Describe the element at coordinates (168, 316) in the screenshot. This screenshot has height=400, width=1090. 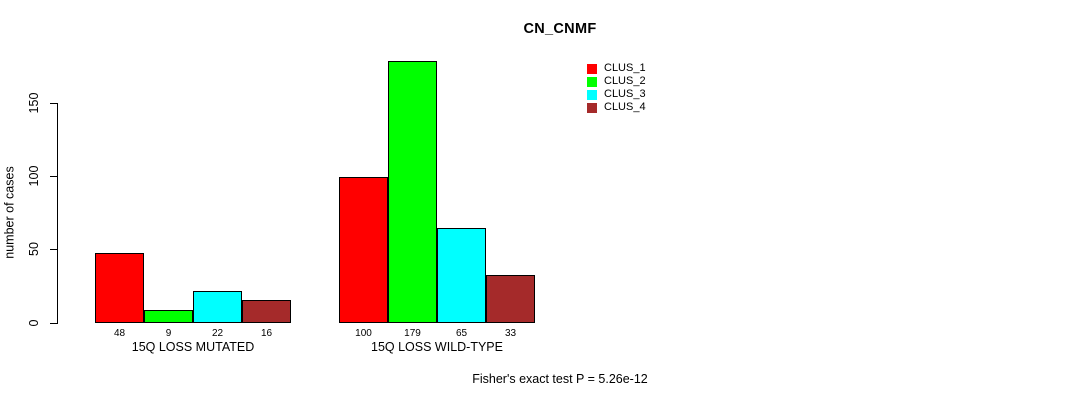
I see `bar-clus_2-group1` at that location.